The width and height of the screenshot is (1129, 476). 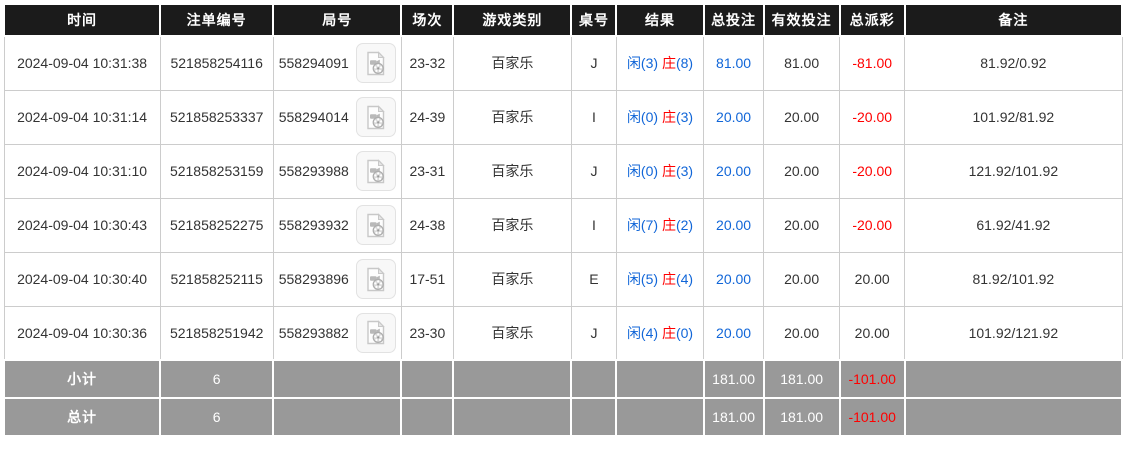 What do you see at coordinates (427, 225) in the screenshot?
I see `session-cell: 24-38` at bounding box center [427, 225].